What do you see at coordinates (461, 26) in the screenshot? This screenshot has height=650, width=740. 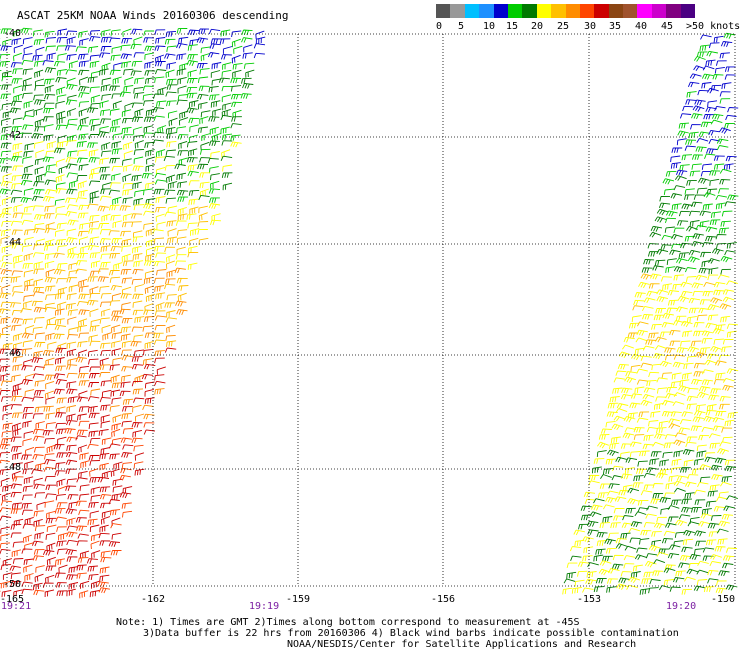 I see `colorbar-label: 5` at bounding box center [461, 26].